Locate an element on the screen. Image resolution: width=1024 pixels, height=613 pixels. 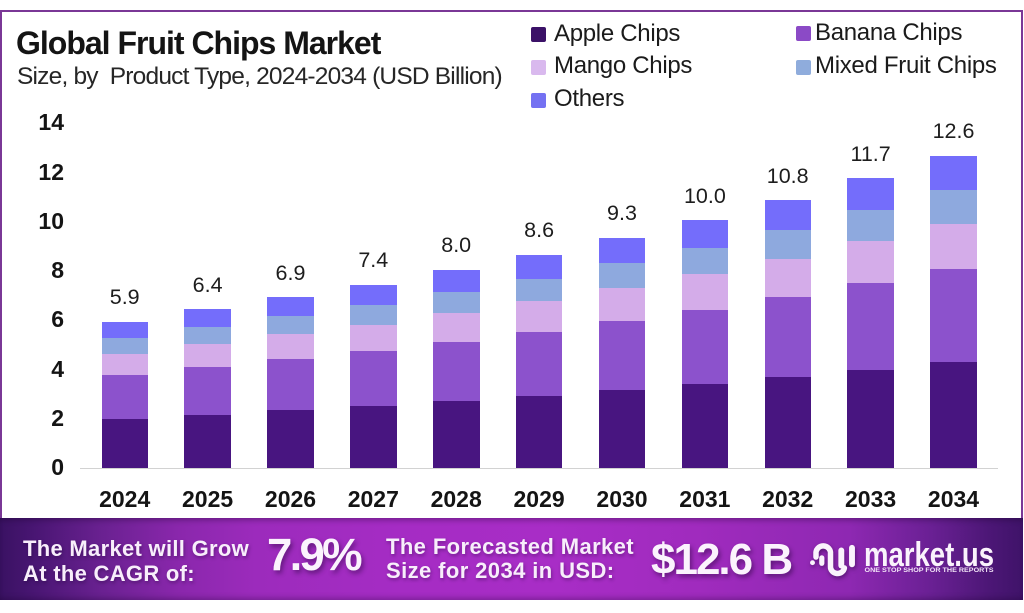
svg-text: market.us is located at coordinates (929, 555).